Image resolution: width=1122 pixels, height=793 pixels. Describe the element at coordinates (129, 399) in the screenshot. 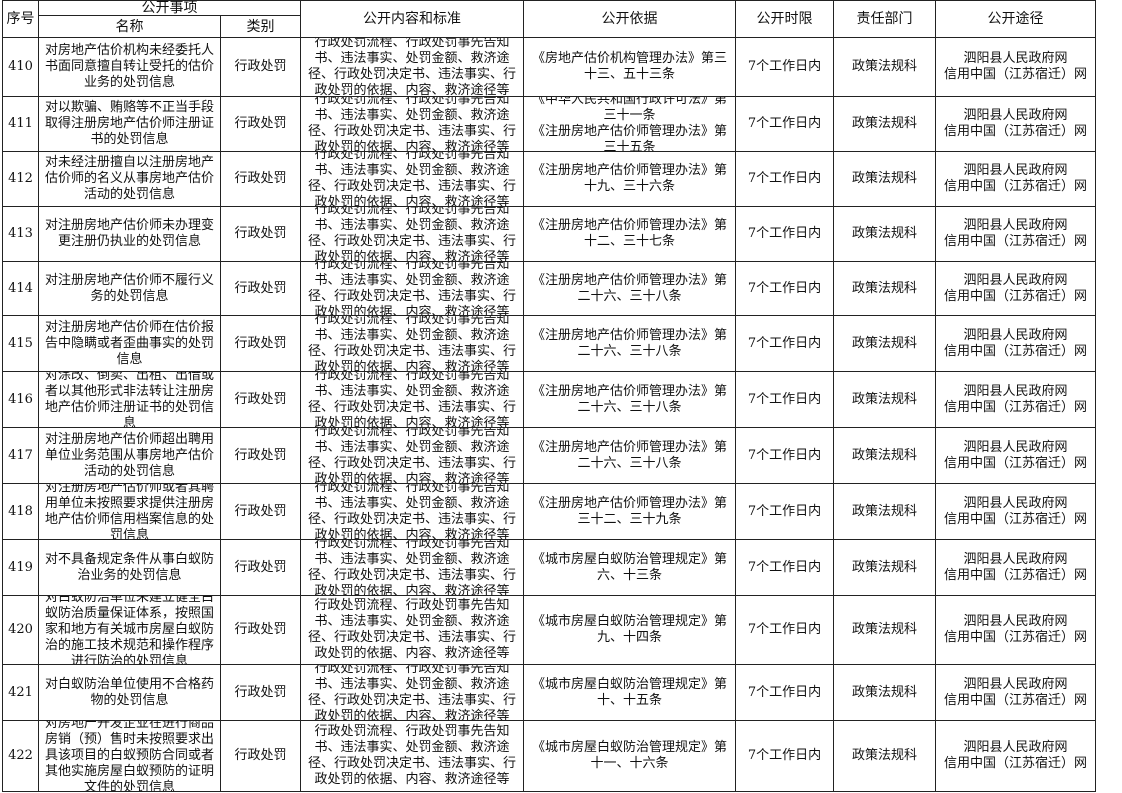

I see `name-text: 对涂改、倒卖、出租、出借或者以其他形式非法转让注册房地产估价师注册证书的处罚信息` at that location.